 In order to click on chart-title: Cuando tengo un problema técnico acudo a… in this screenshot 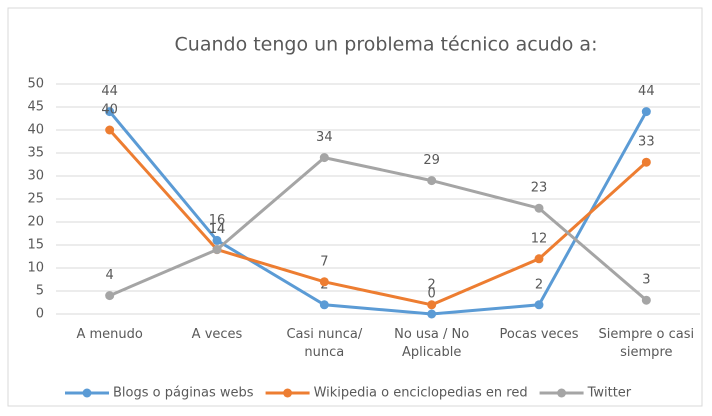, I will do `click(386, 45)`.